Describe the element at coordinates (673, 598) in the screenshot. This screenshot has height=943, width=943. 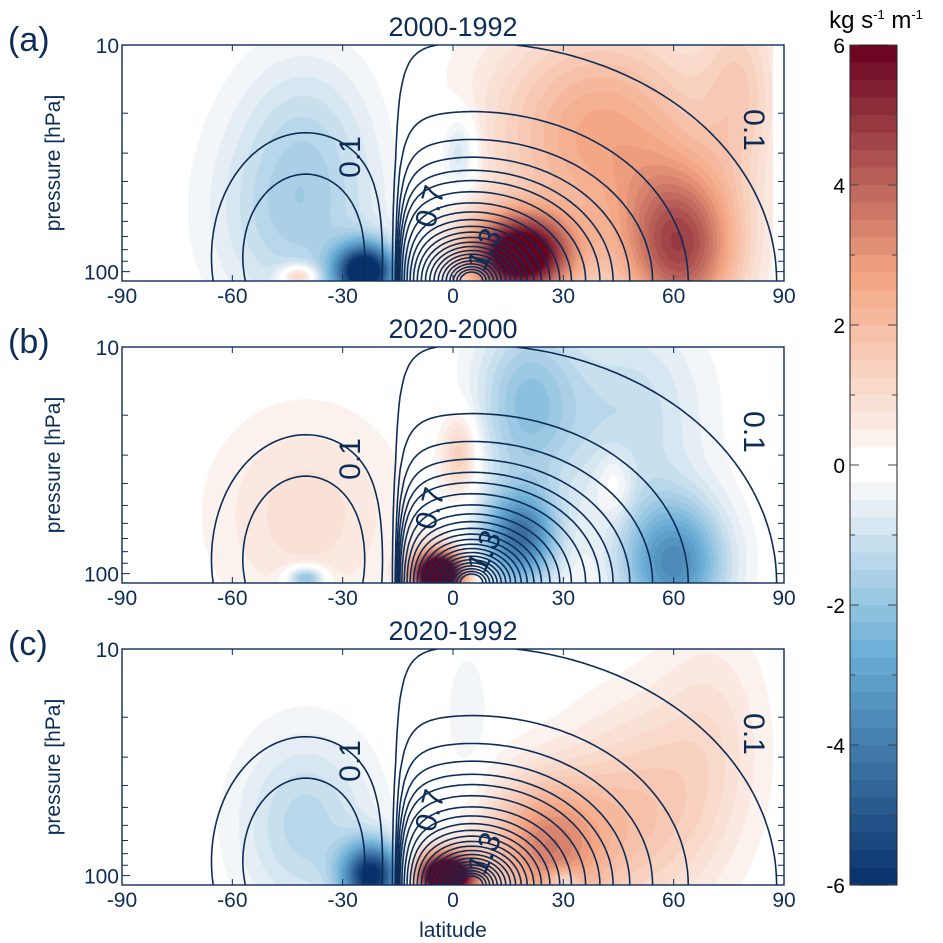
I see `x-tick-label: 60` at that location.